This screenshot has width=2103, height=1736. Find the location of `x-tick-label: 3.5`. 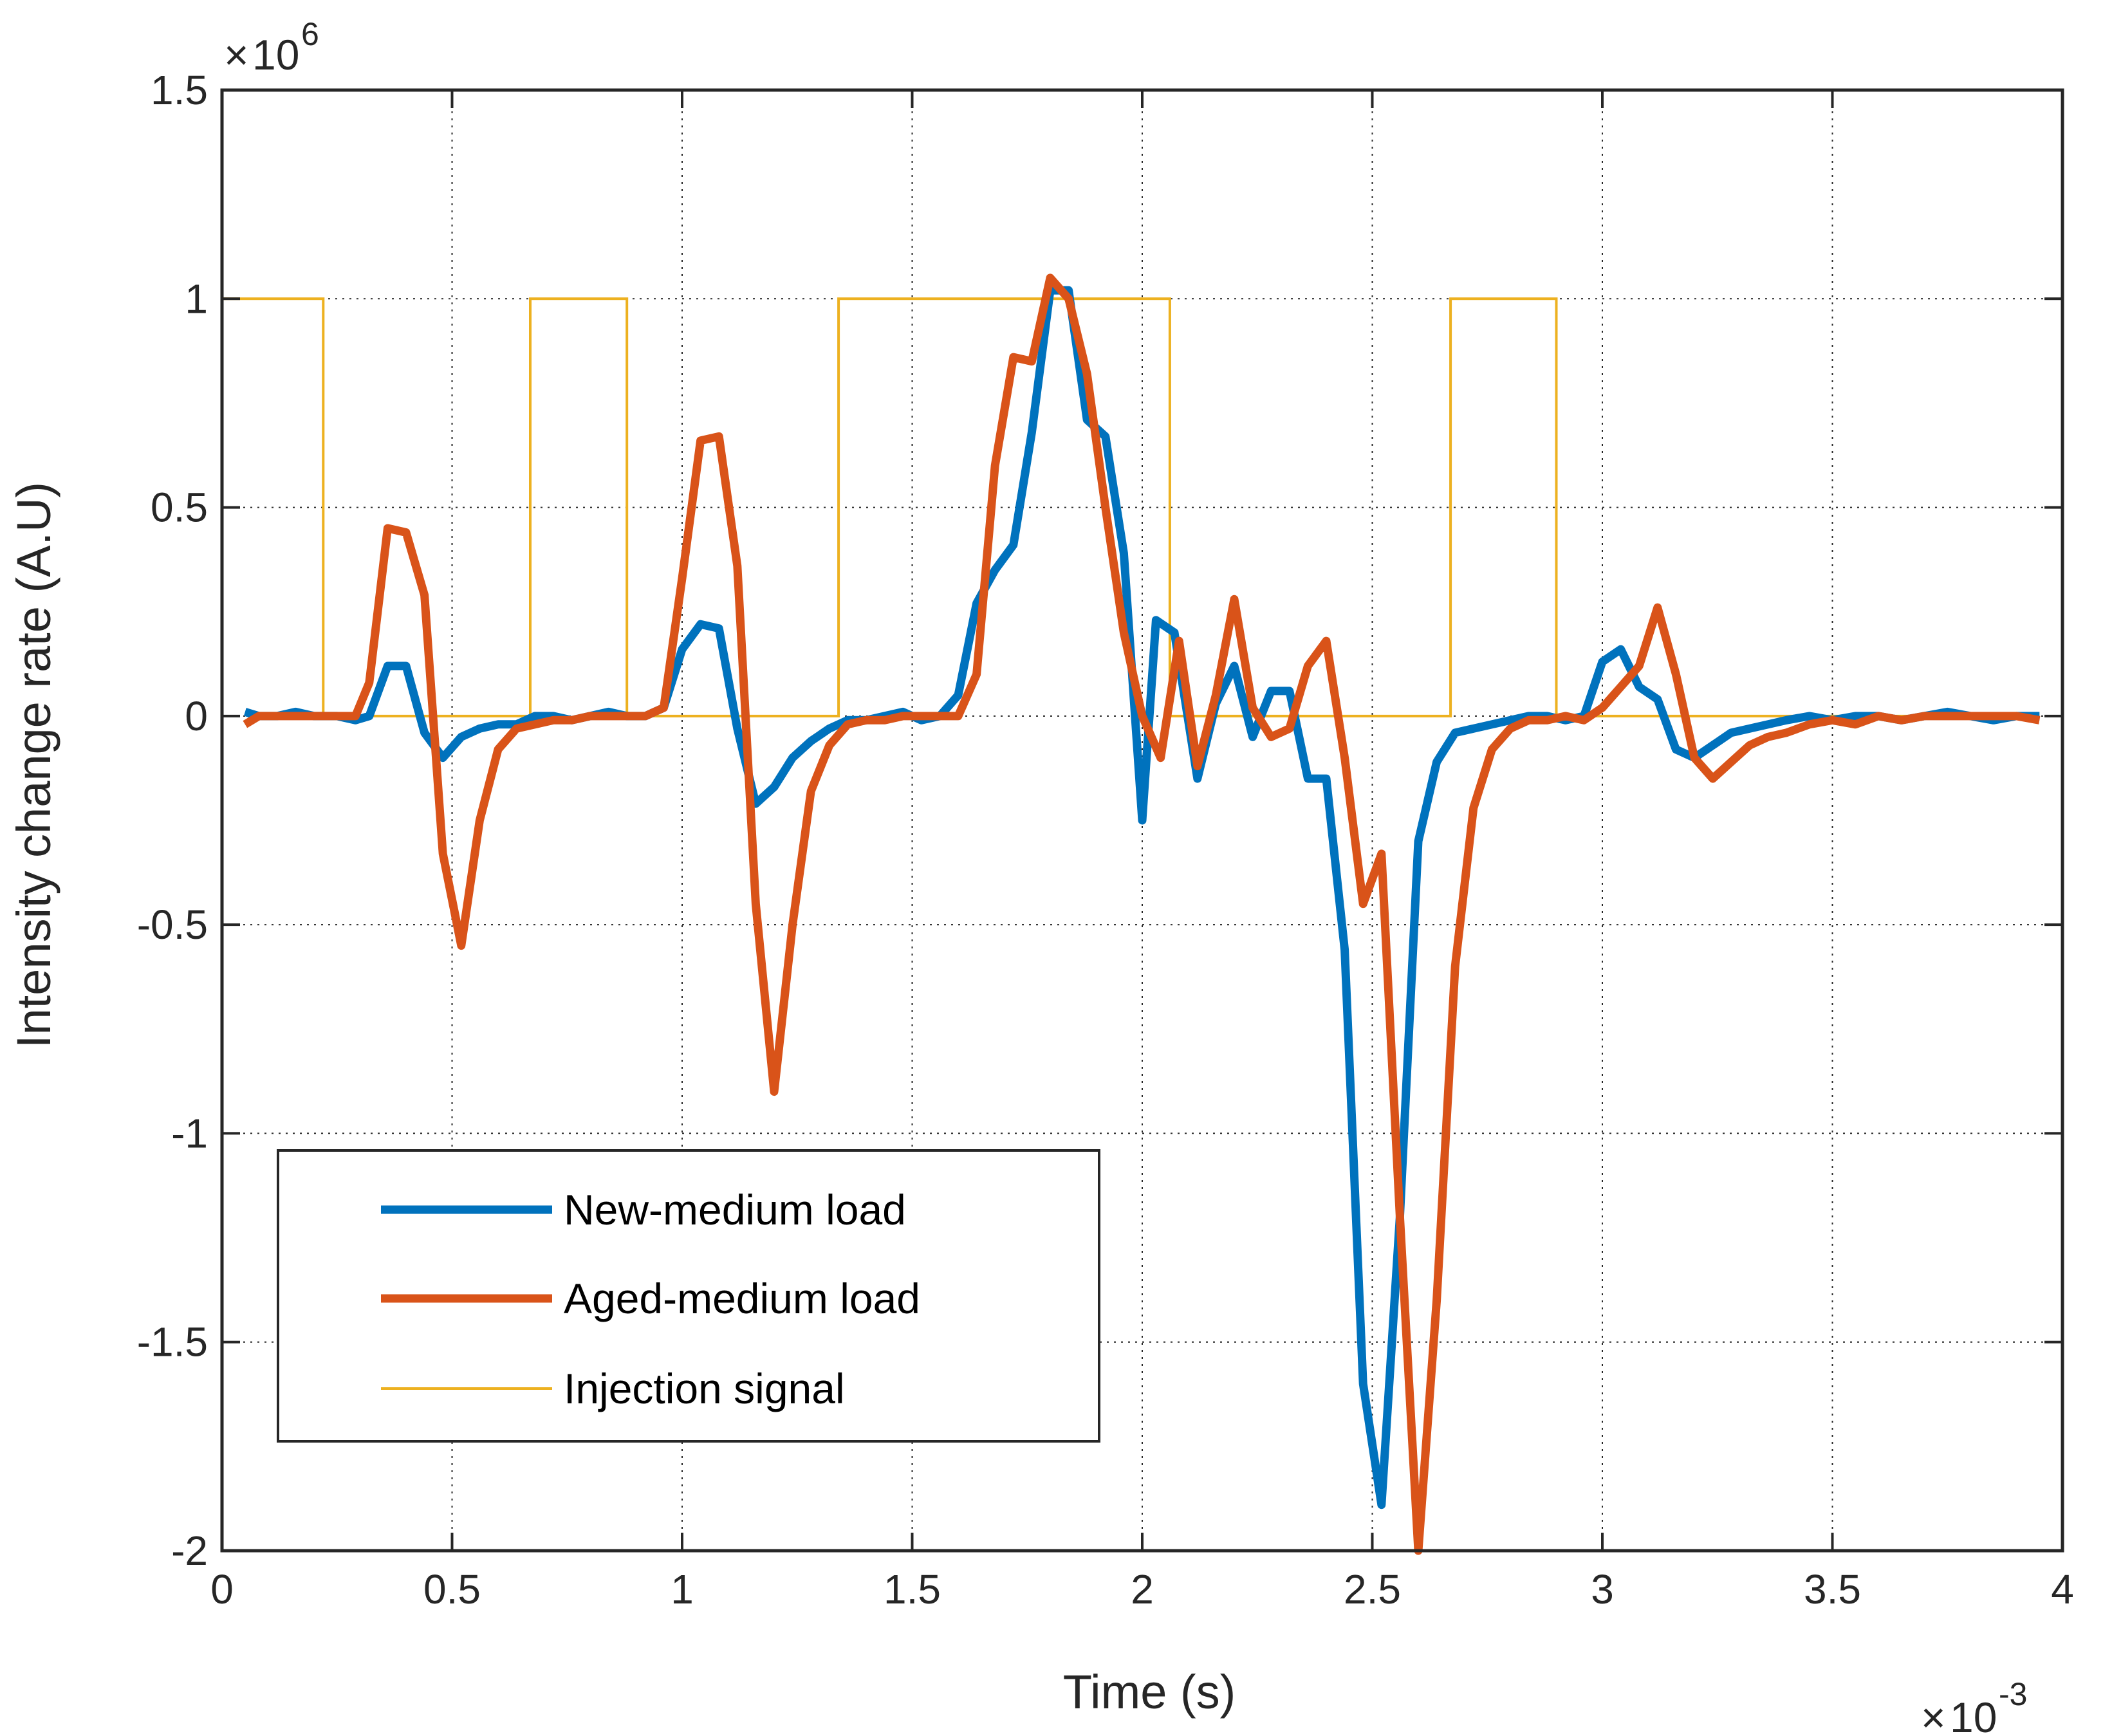

x-tick-label: 3.5 is located at coordinates (1832, 1589).